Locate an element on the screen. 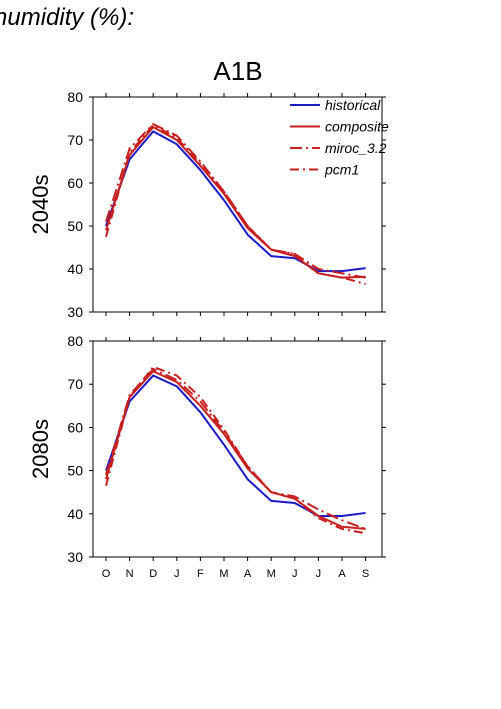 Image resolution: width=501 pixels, height=709 pixels. x-tick-label: D is located at coordinates (153, 574).